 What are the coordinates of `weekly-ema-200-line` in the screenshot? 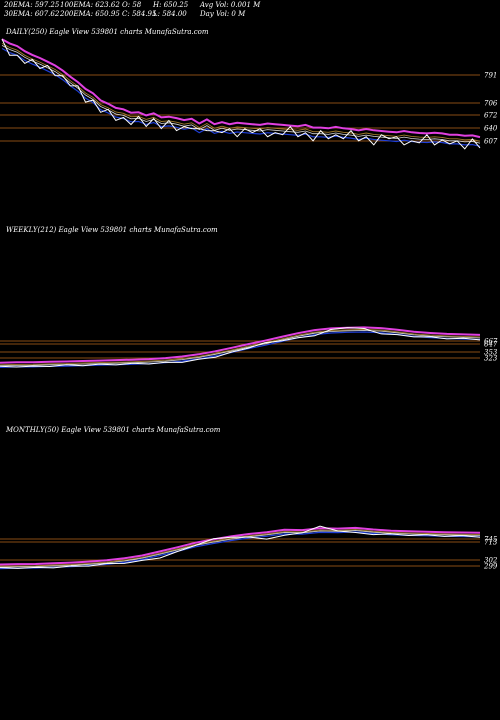 It's located at (240, 345).